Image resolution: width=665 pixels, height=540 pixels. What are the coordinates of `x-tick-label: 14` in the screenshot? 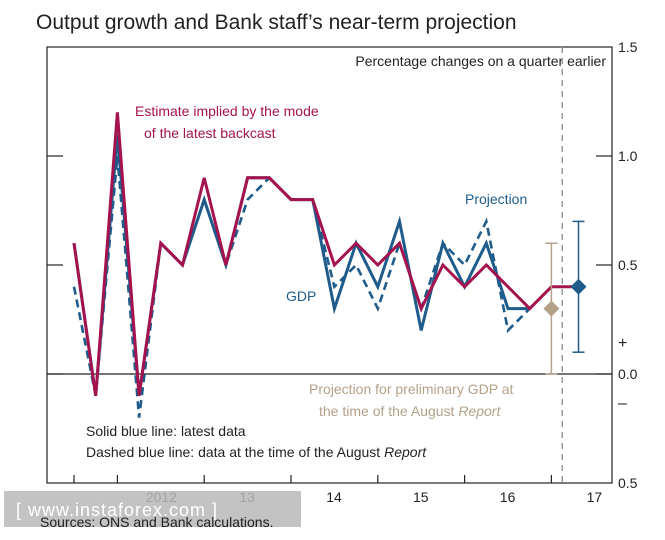 It's located at (334, 497).